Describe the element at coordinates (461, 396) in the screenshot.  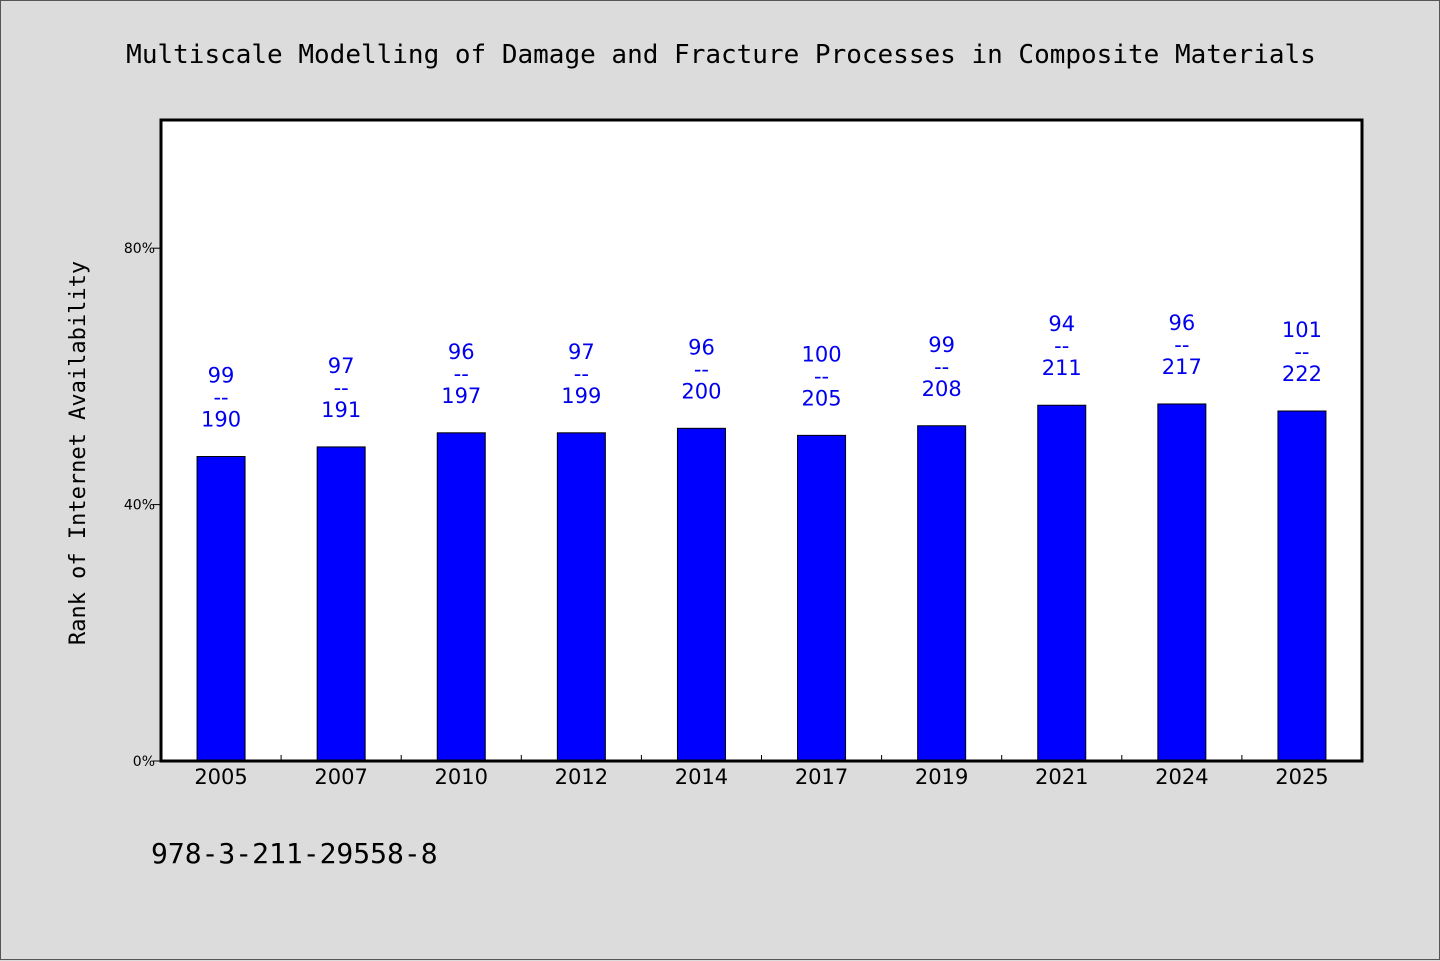
I see `data-label-bottom: 197` at that location.